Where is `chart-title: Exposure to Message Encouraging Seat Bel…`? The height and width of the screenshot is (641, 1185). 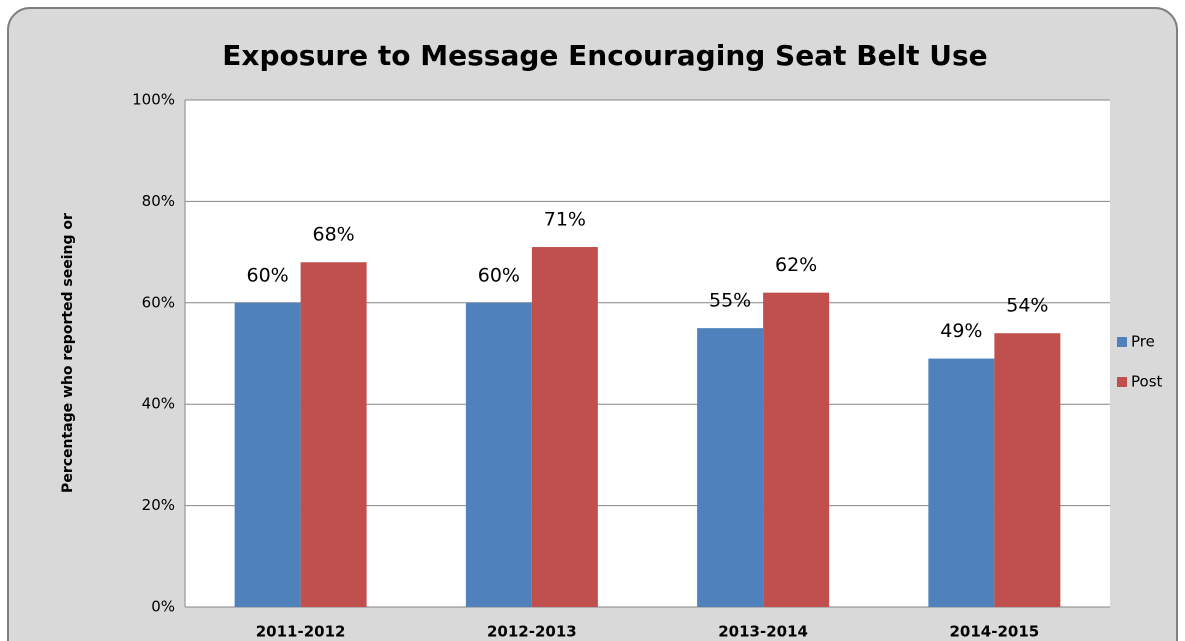 chart-title: Exposure to Message Encouraging Seat Bel… is located at coordinates (604, 55).